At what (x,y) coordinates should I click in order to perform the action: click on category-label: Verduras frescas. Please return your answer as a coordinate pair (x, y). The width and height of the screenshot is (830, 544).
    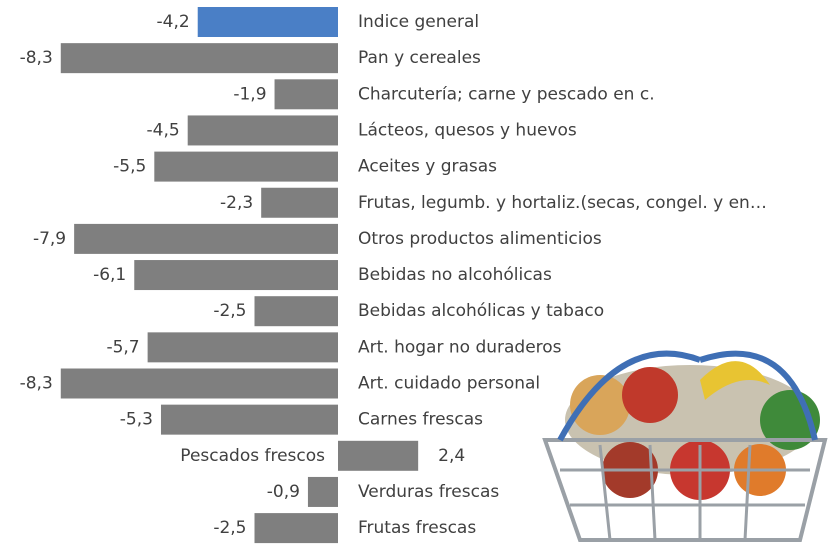
    Looking at the image, I should click on (428, 492).